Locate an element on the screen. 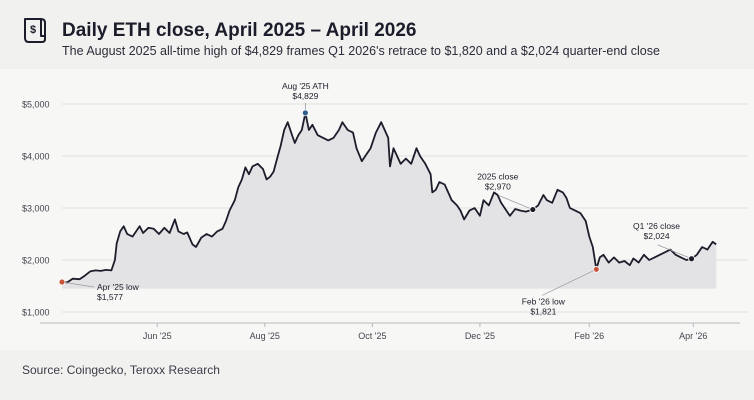 The height and width of the screenshot is (400, 754). receipt-dollar-icon: $ is located at coordinates (35, 30).